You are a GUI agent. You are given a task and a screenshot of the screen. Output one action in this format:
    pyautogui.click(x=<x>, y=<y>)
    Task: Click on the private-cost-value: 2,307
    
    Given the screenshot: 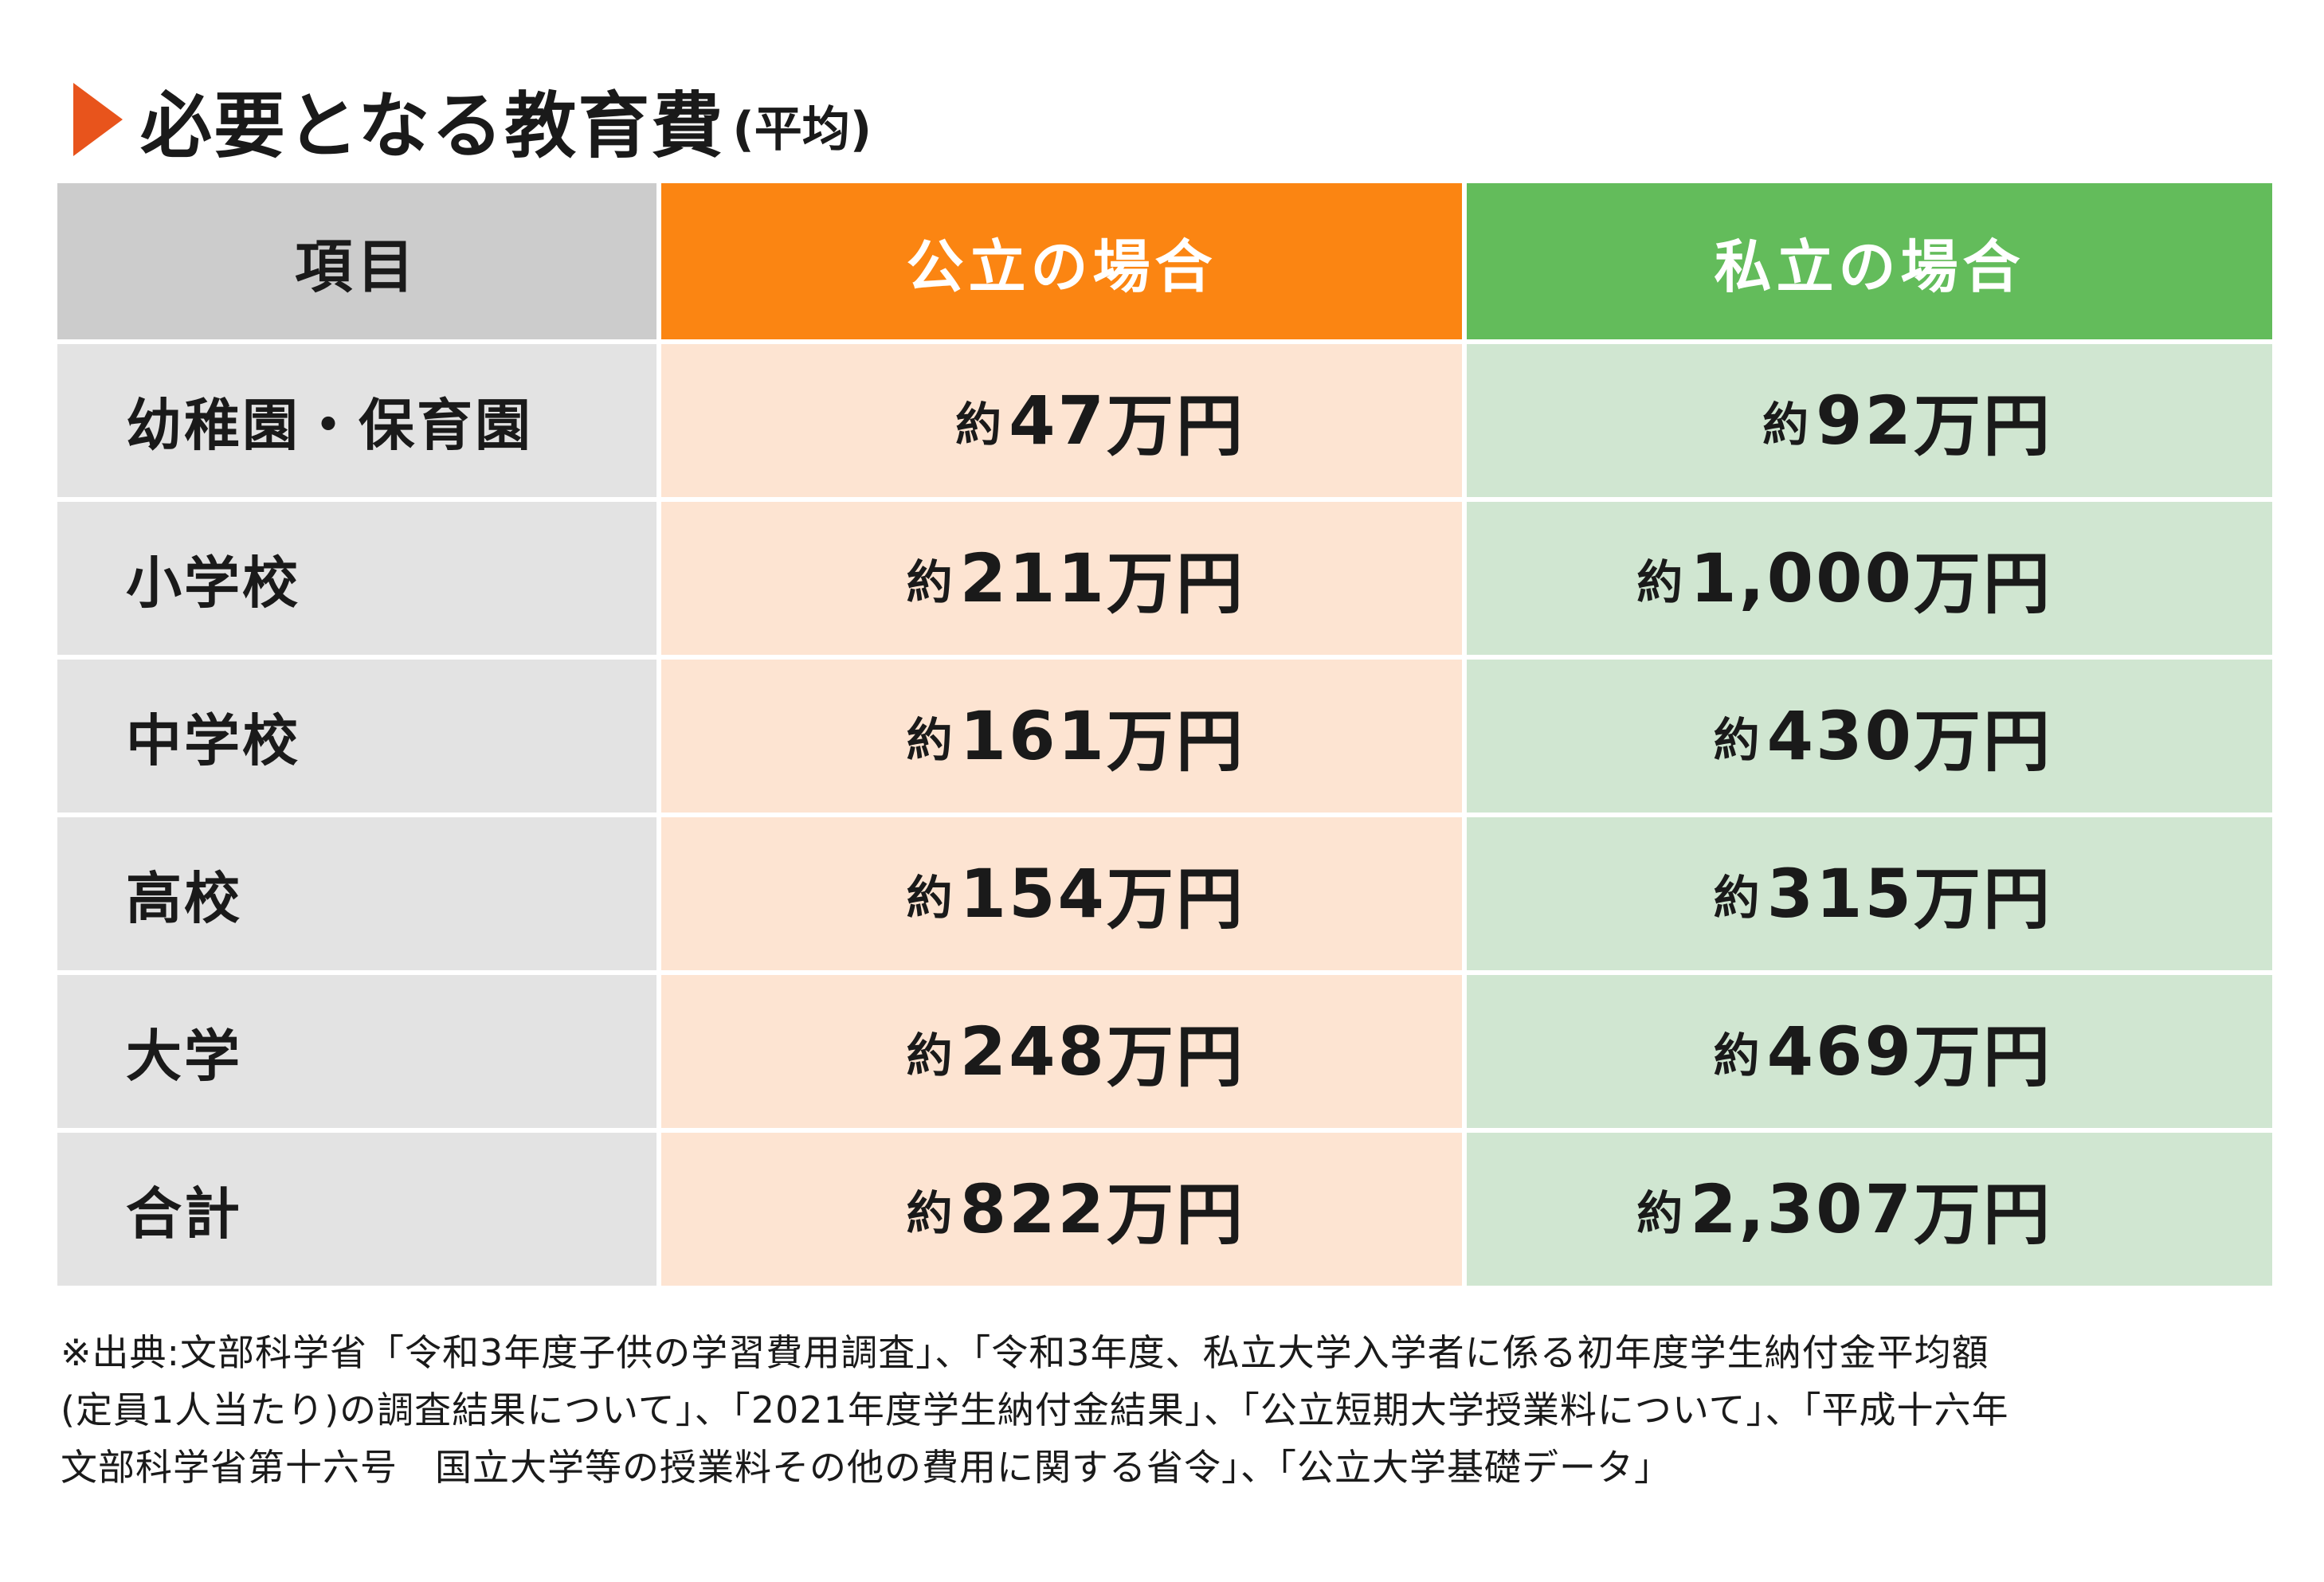 What is the action you would take?
    pyautogui.click(x=1802, y=1209)
    